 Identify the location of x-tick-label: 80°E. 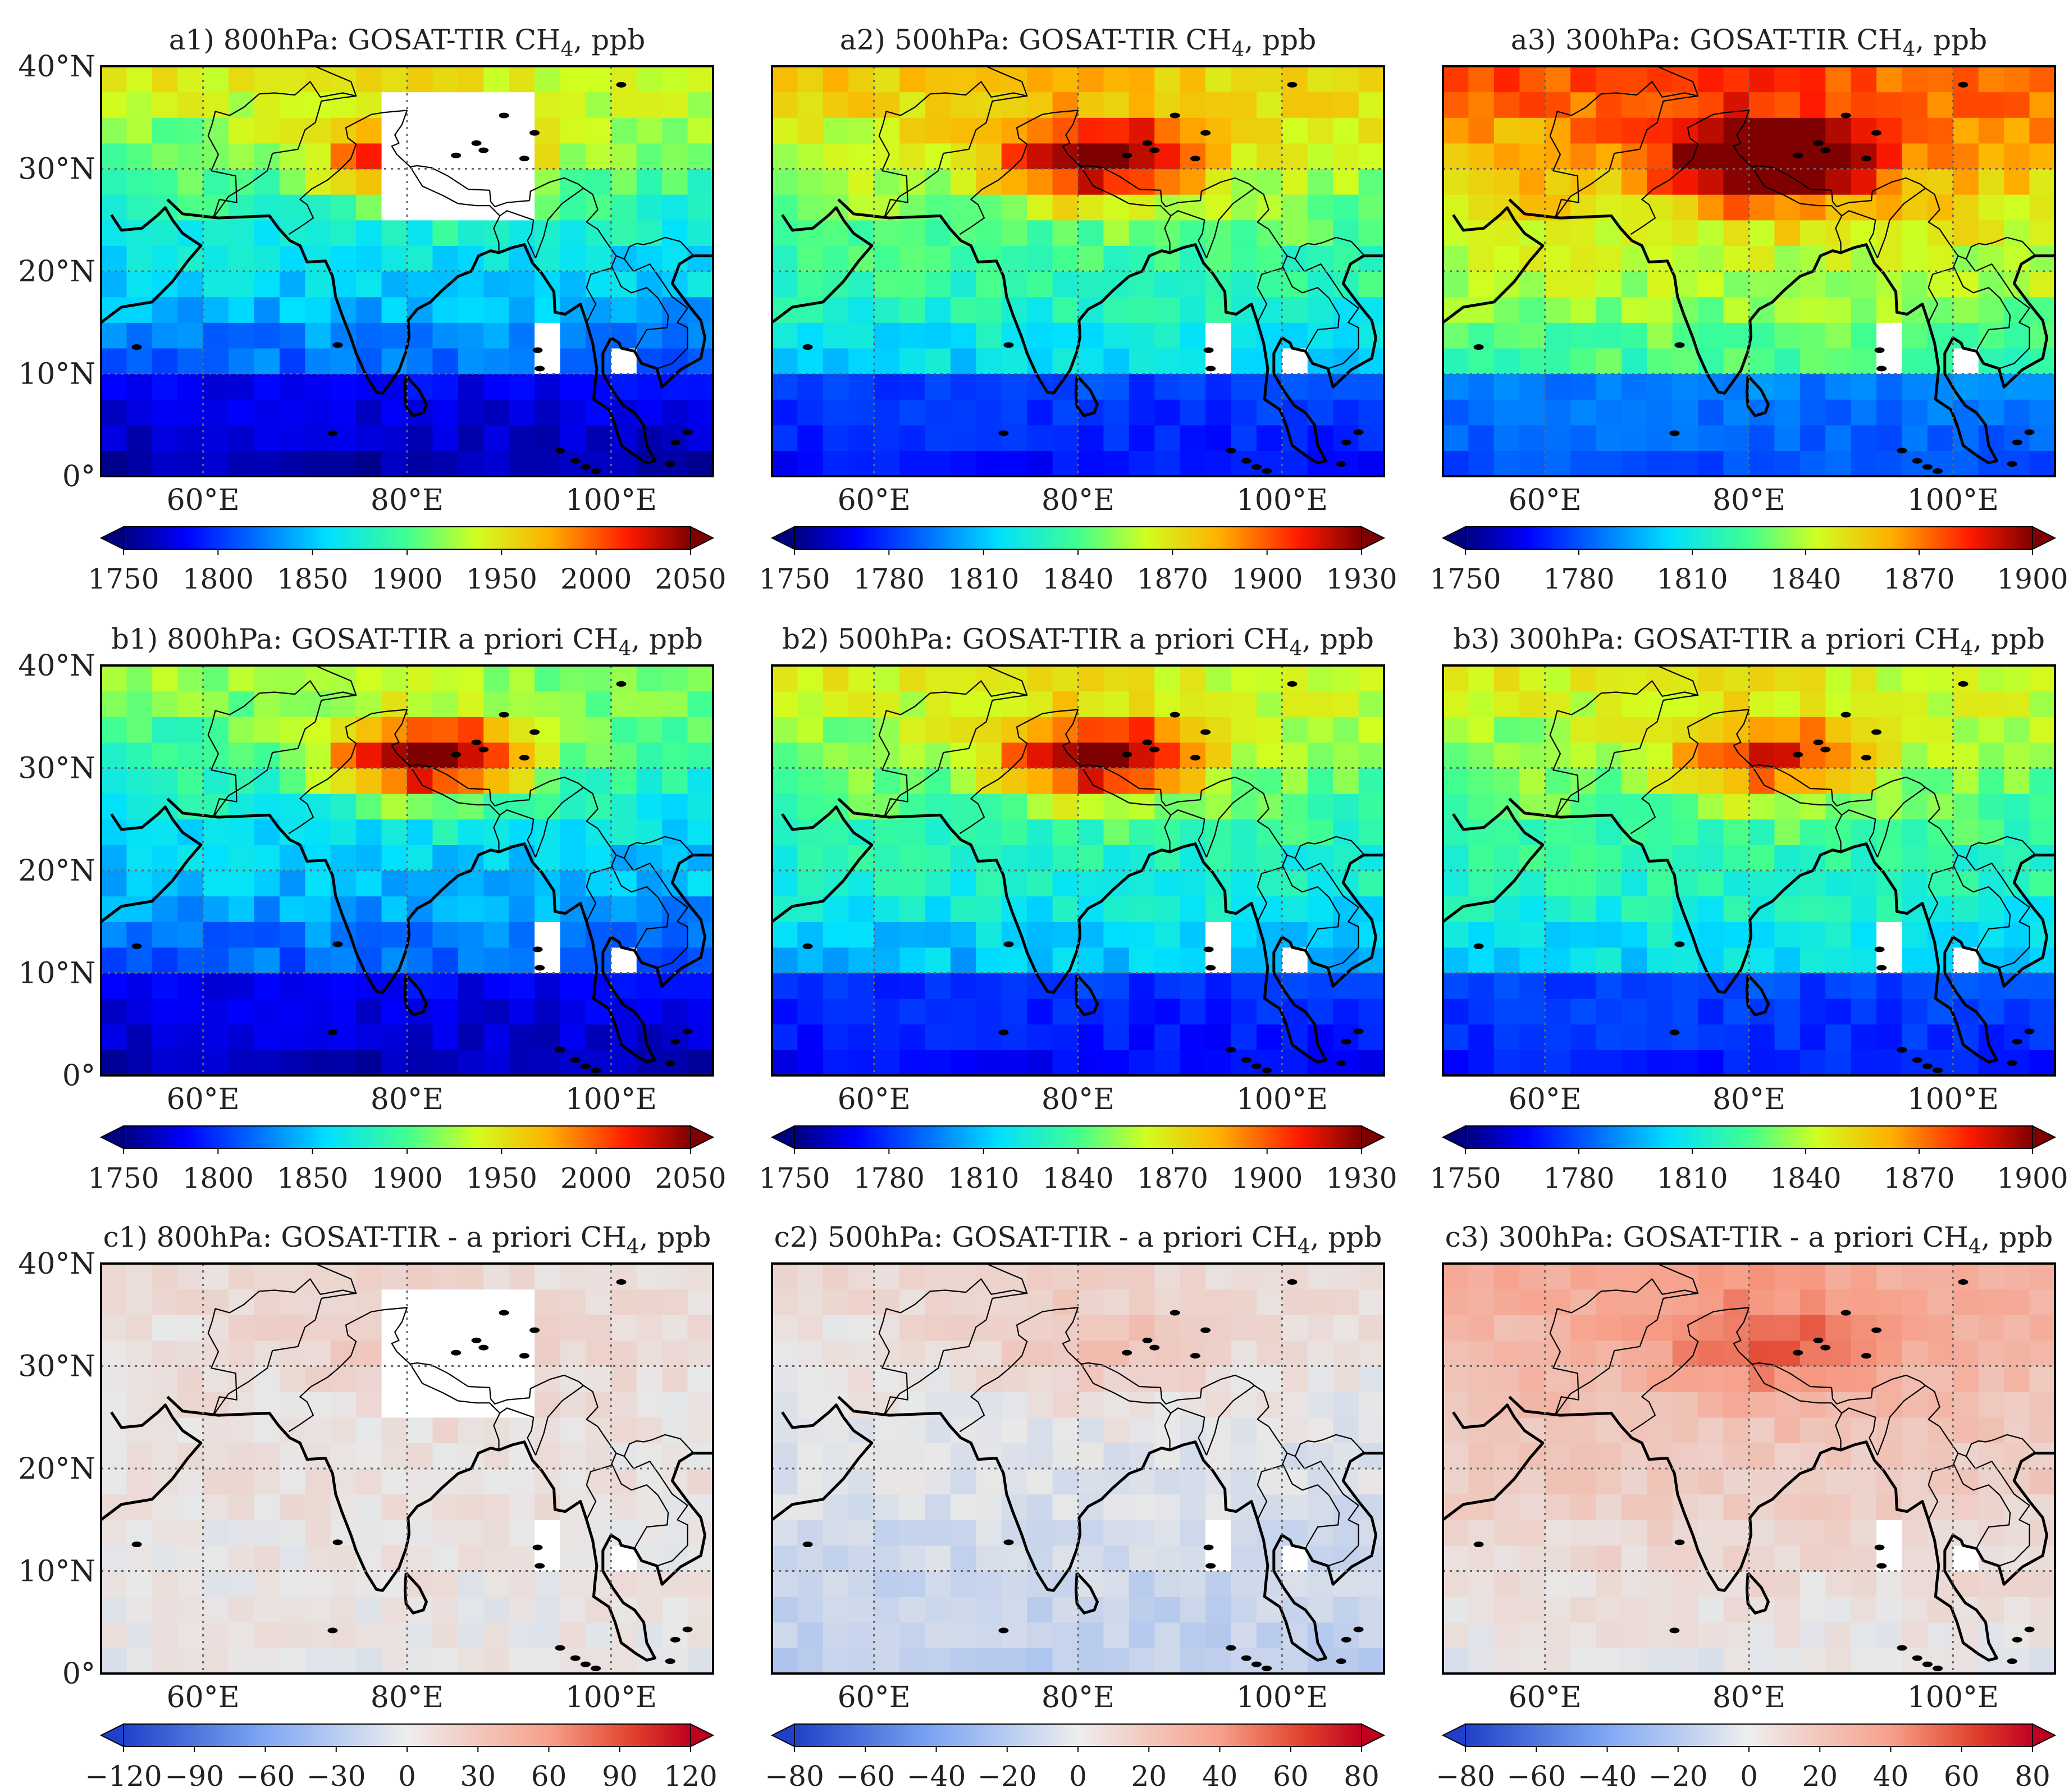
(1748, 1099).